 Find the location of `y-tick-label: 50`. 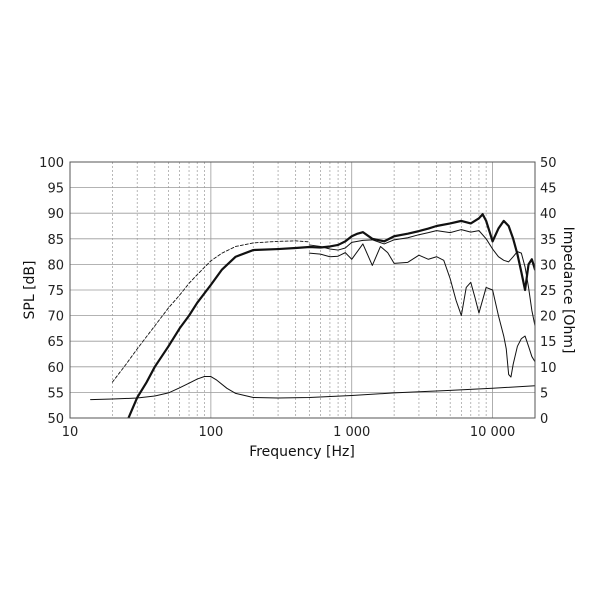

y-tick-label: 50 is located at coordinates (55, 419).